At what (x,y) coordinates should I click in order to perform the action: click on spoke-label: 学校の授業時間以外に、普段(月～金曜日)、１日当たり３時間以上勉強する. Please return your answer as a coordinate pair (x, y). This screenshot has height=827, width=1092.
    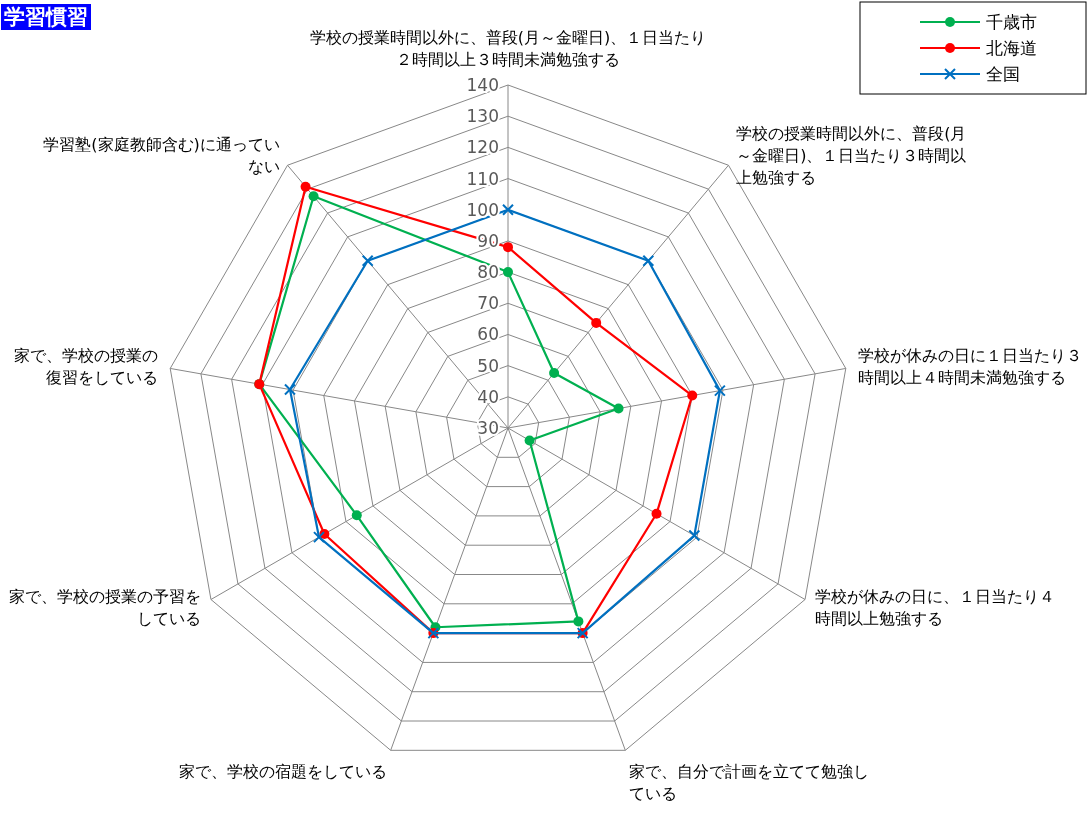
    Looking at the image, I should click on (851, 155).